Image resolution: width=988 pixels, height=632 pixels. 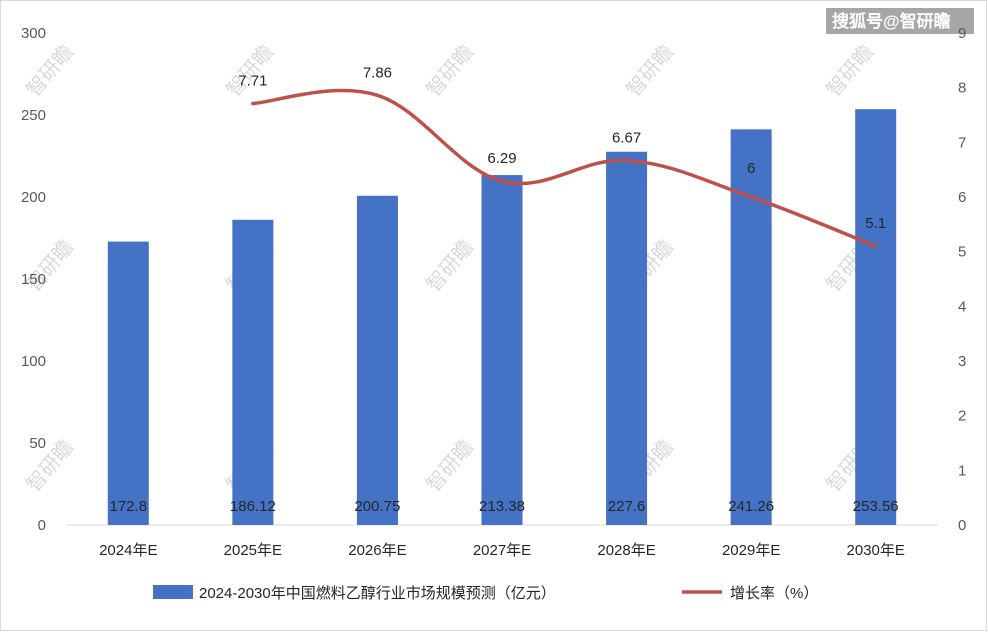 What do you see at coordinates (377, 593) in the screenshot?
I see `legend-label-bar: 2024-2030年中国燃料乙醇行业市场规模预测（亿元）` at bounding box center [377, 593].